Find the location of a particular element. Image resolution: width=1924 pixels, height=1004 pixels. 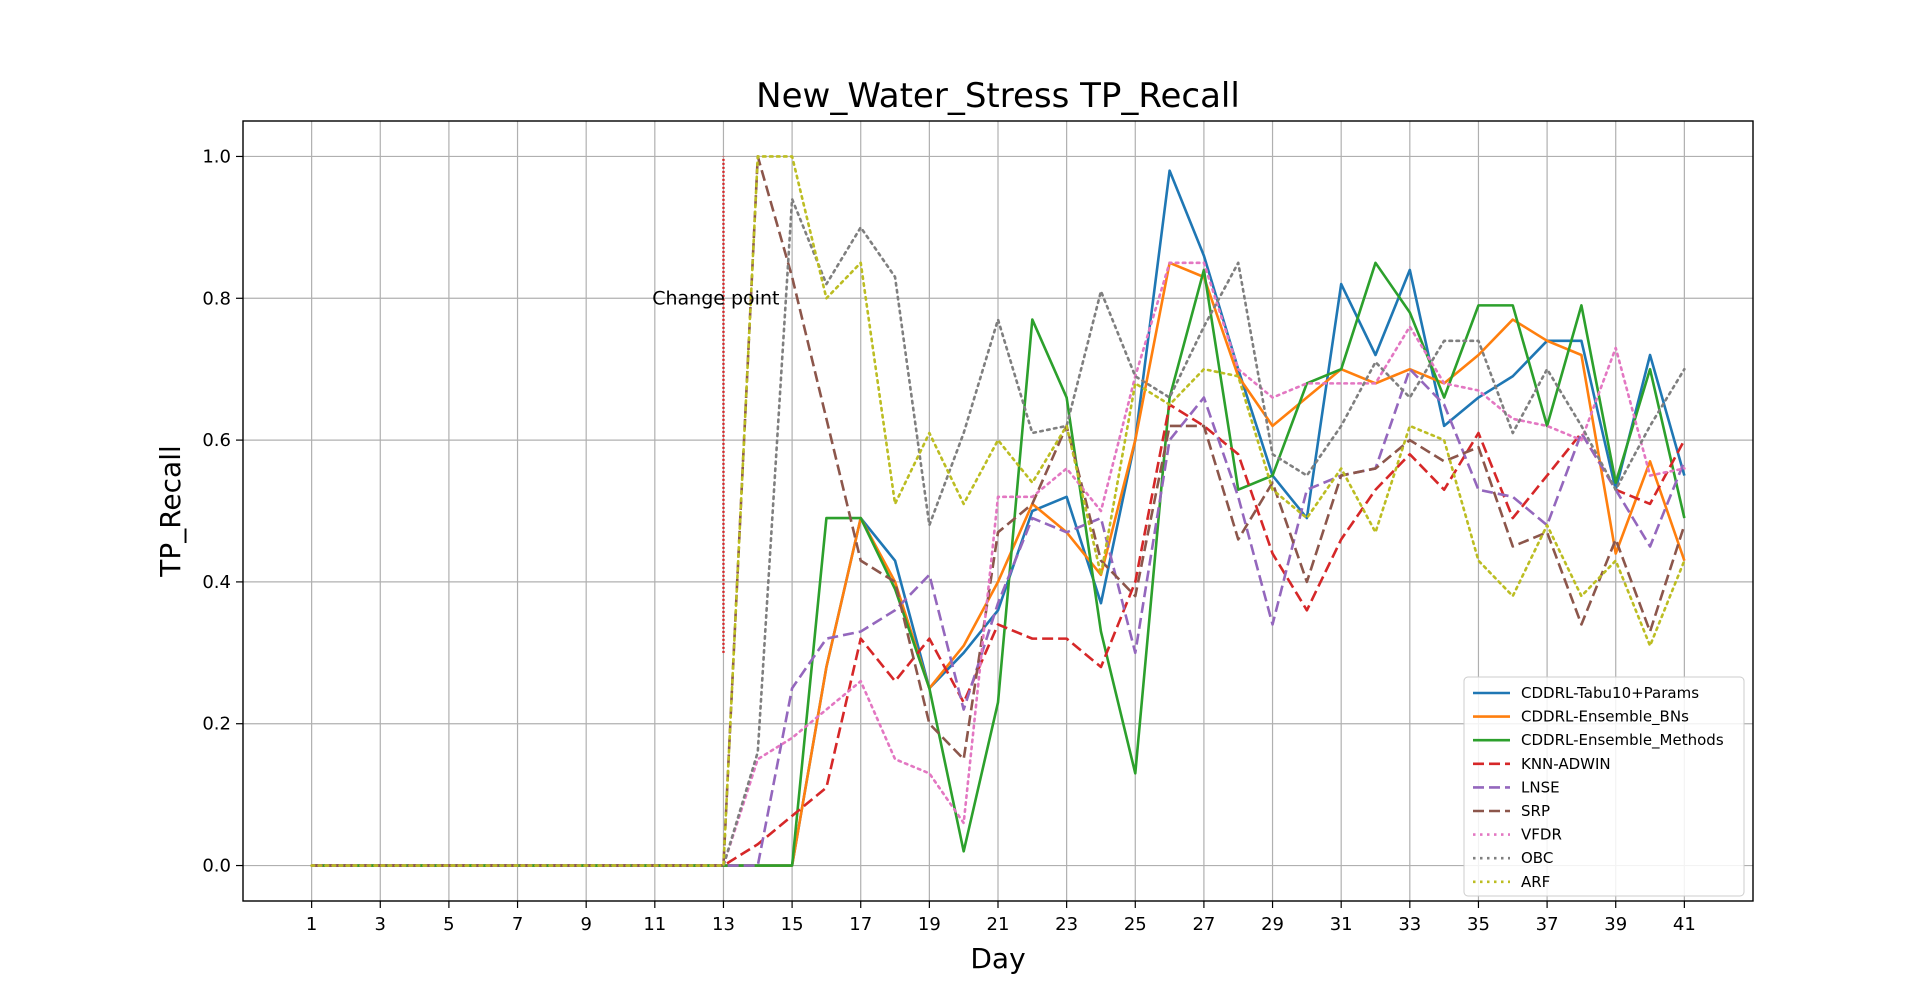

legend-label: CDDRL-Ensemble_BNs is located at coordinates (1605, 717).